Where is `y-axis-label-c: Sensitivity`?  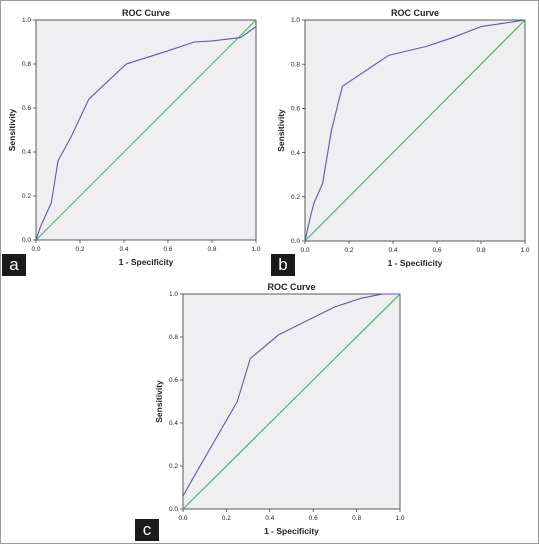 y-axis-label-c: Sensitivity is located at coordinates (159, 401).